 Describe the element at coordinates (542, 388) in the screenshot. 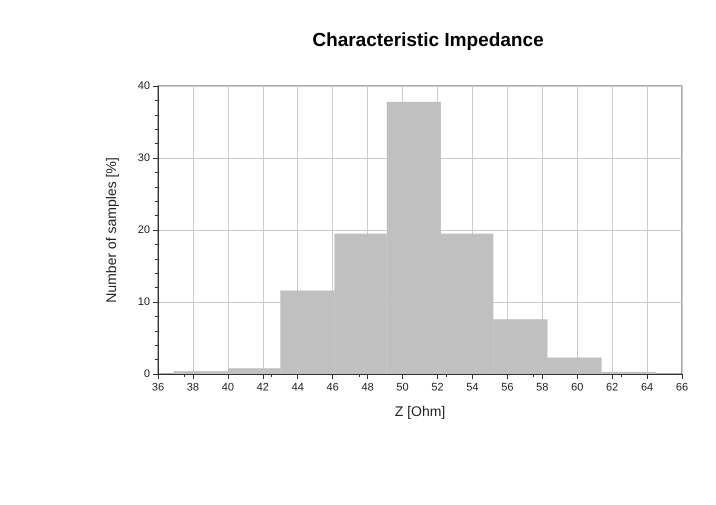

I see `x-tick-label: 58` at that location.